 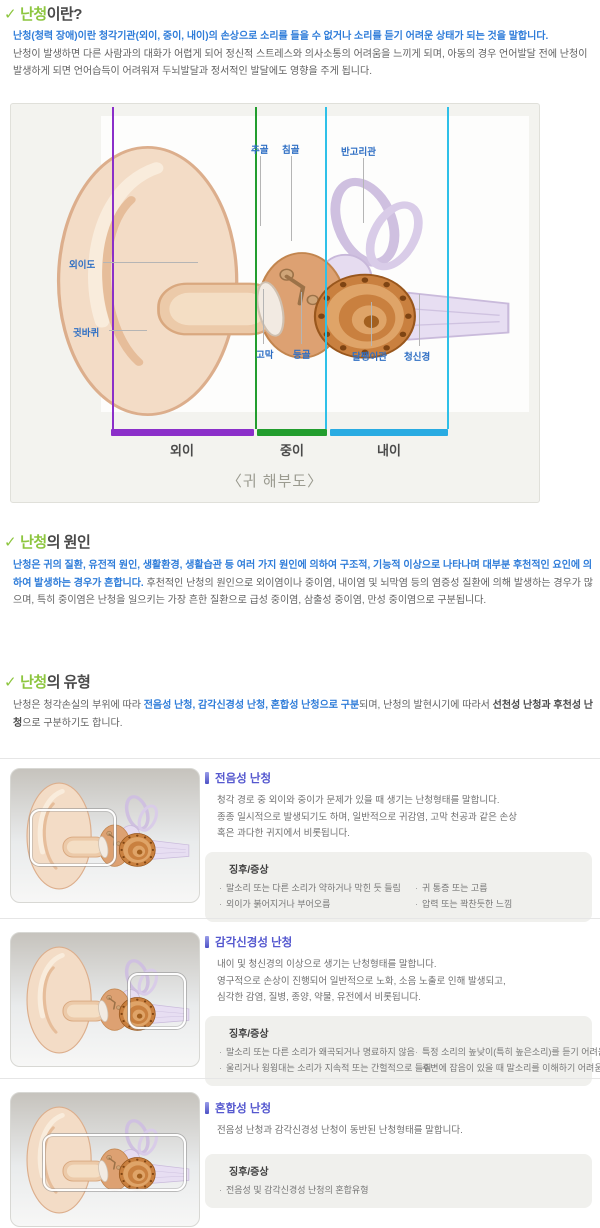 I want to click on inner-ear-region-bar, so click(x=389, y=432).